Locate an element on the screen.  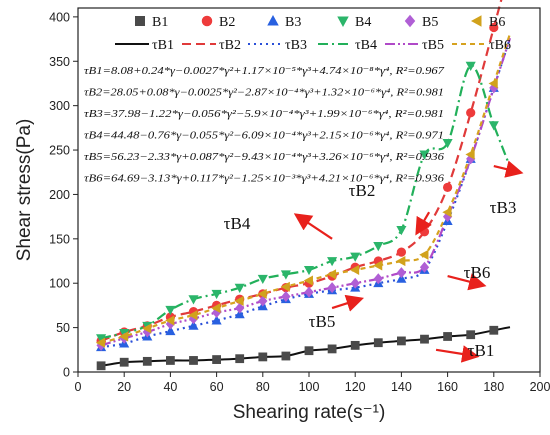
legend-marker-b1 is located at coordinates (140, 21).